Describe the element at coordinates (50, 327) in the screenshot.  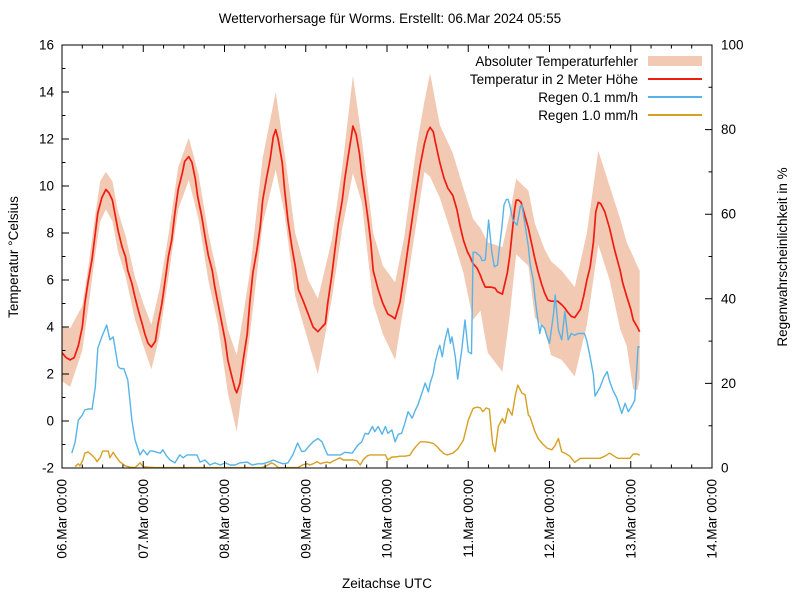
I see `y-tick-label: 4` at that location.